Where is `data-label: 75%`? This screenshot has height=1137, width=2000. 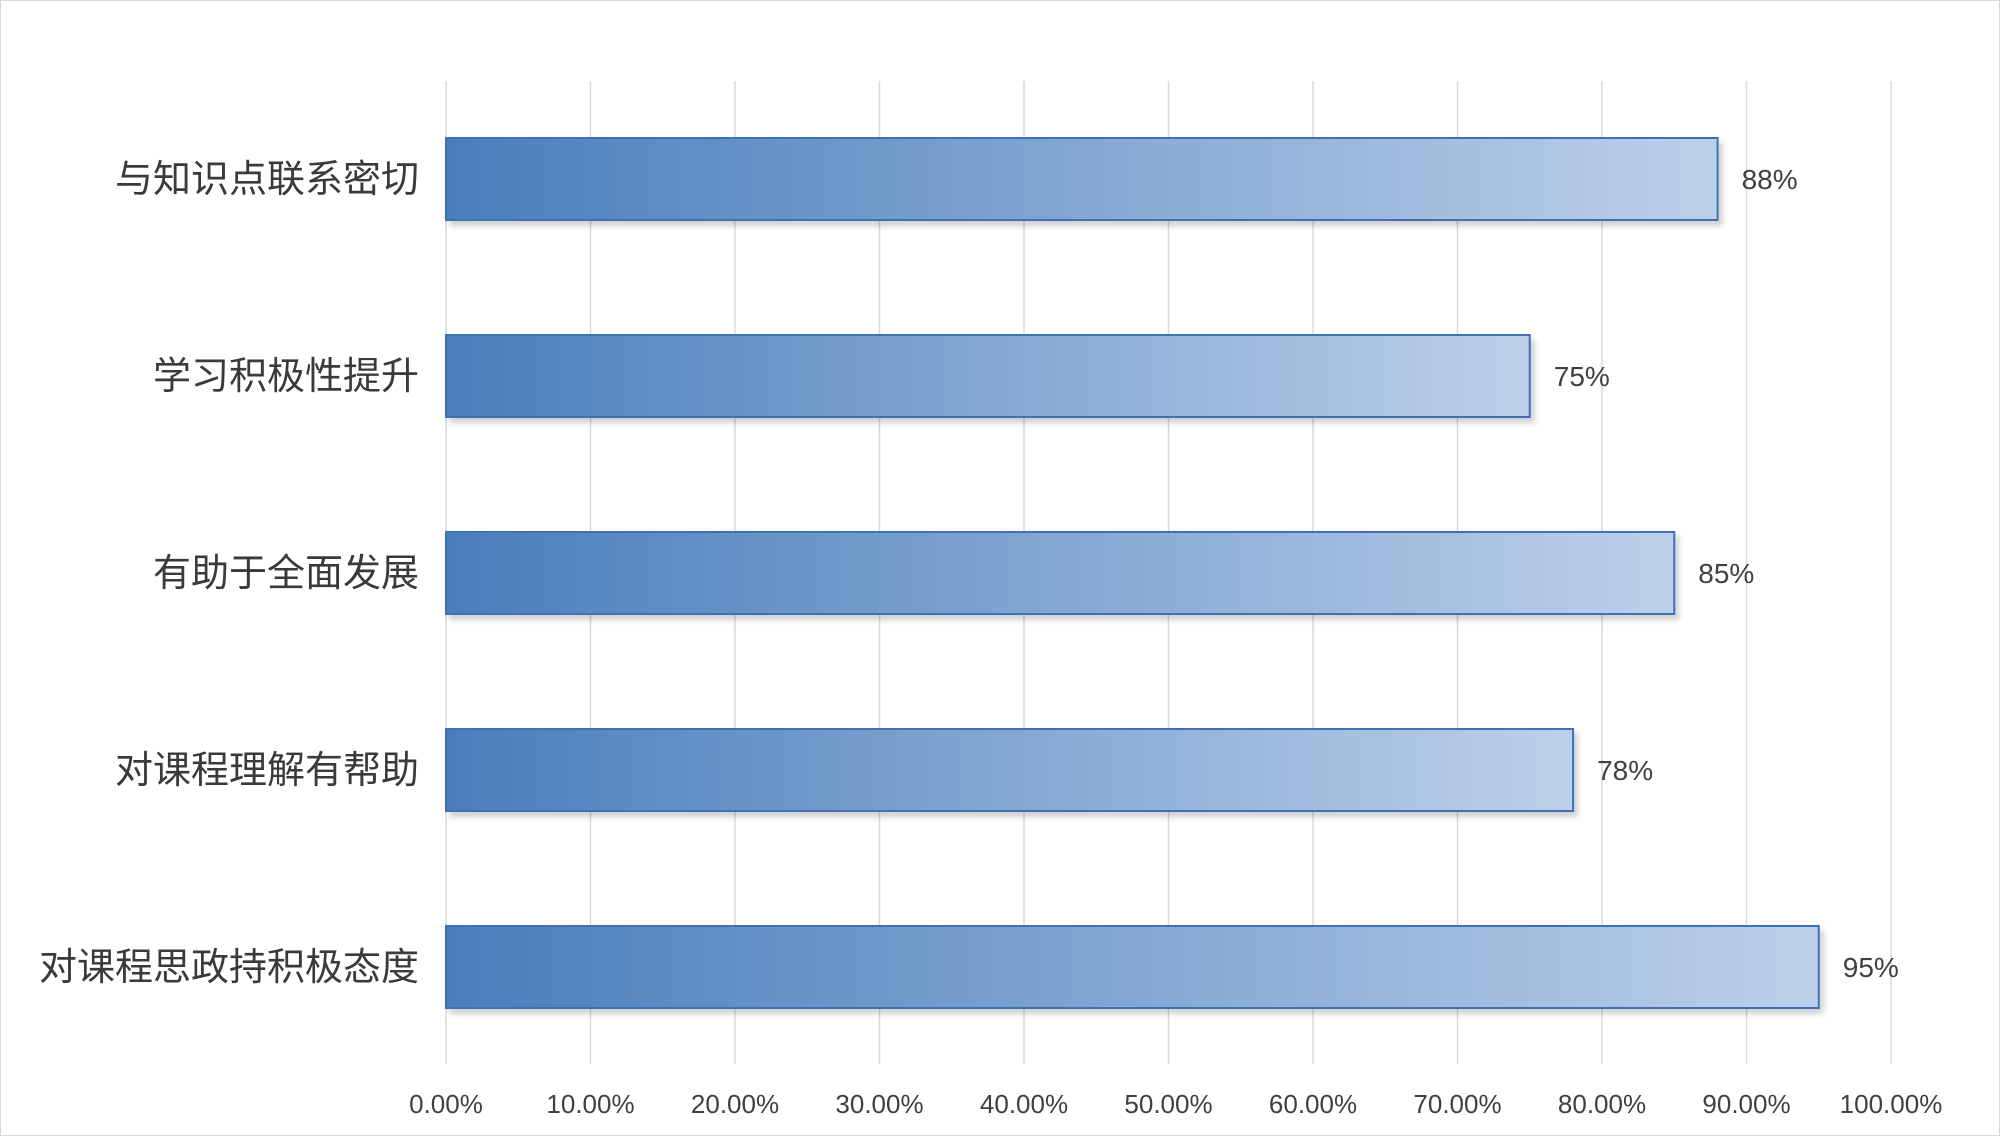
data-label: 75% is located at coordinates (1582, 376).